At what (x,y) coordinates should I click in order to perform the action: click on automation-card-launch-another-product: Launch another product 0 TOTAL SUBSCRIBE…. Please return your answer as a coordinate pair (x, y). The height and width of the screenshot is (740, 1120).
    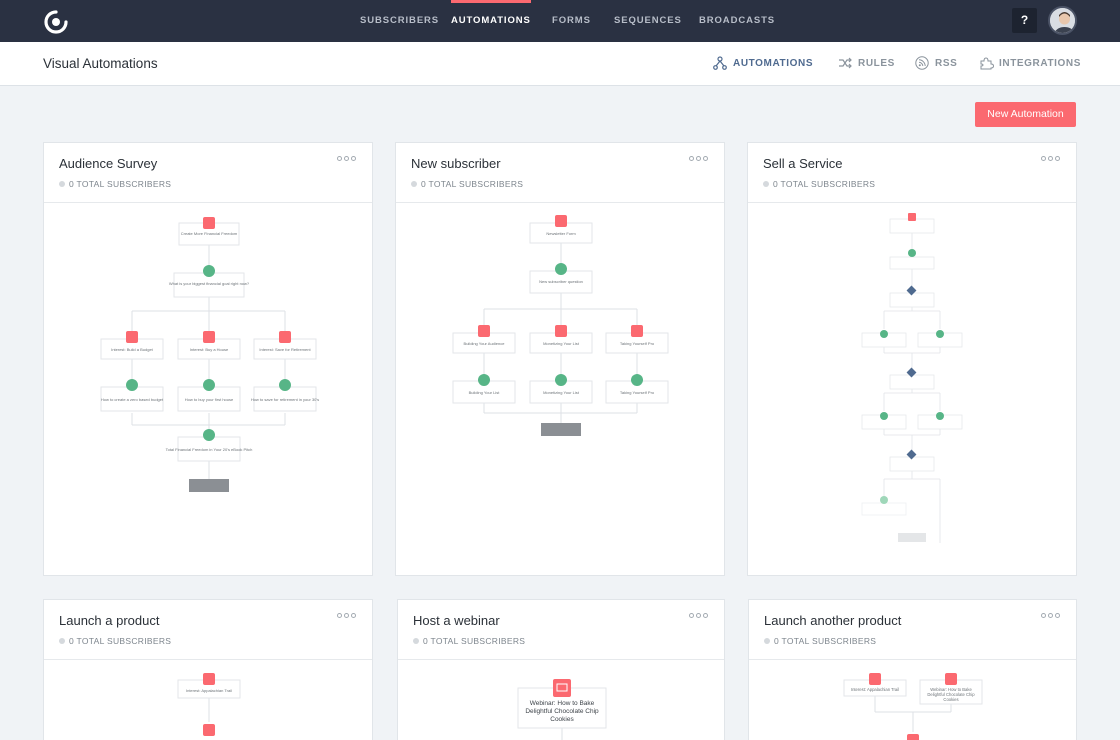
    Looking at the image, I should click on (912, 669).